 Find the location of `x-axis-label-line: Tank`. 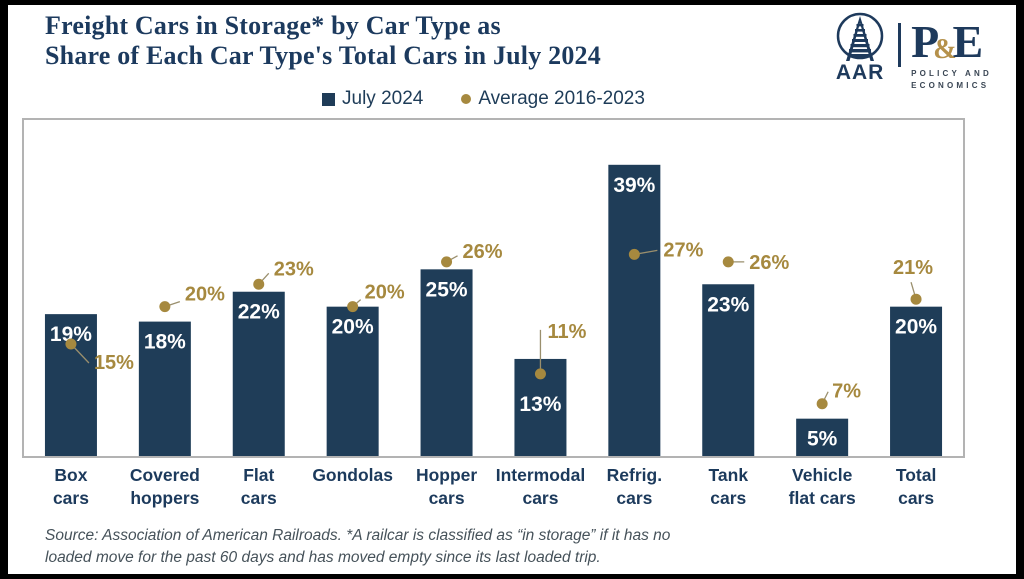

x-axis-label-line: Tank is located at coordinates (728, 475).